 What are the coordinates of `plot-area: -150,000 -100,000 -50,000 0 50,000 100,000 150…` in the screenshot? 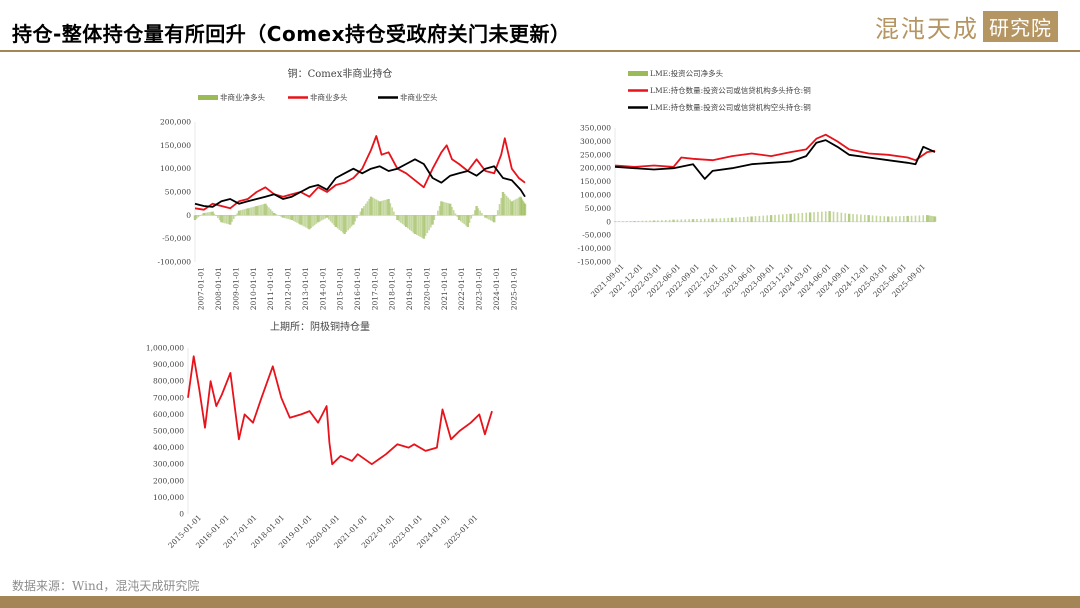 It's located at (757, 211).